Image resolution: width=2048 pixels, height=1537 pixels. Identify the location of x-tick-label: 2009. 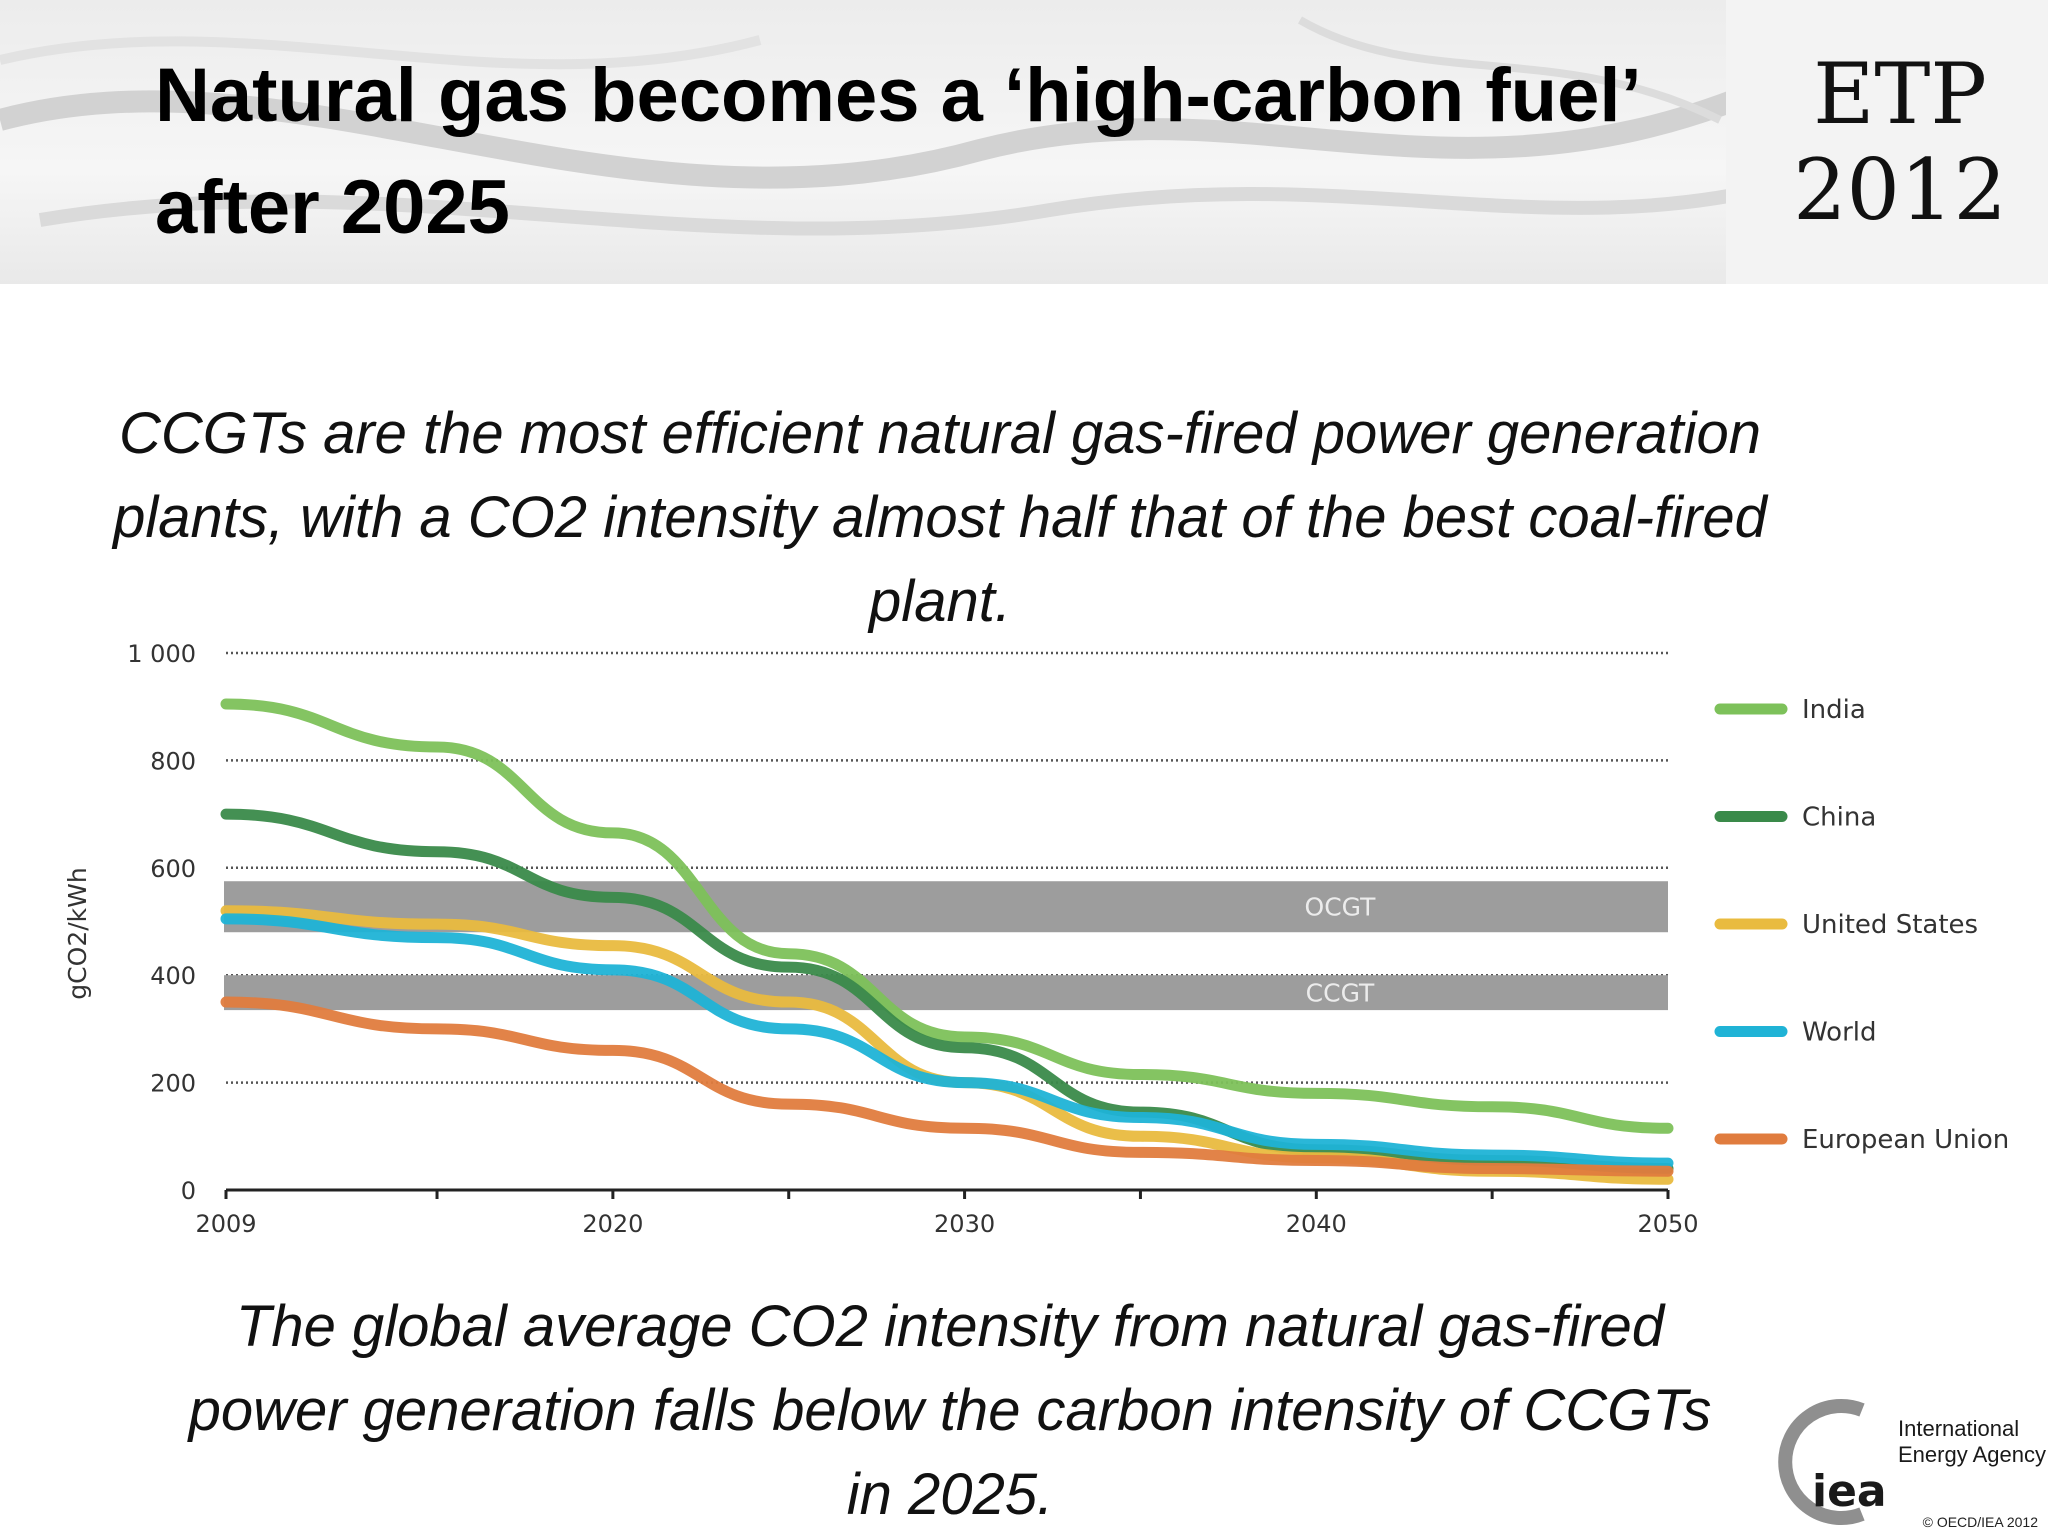
(225, 1224).